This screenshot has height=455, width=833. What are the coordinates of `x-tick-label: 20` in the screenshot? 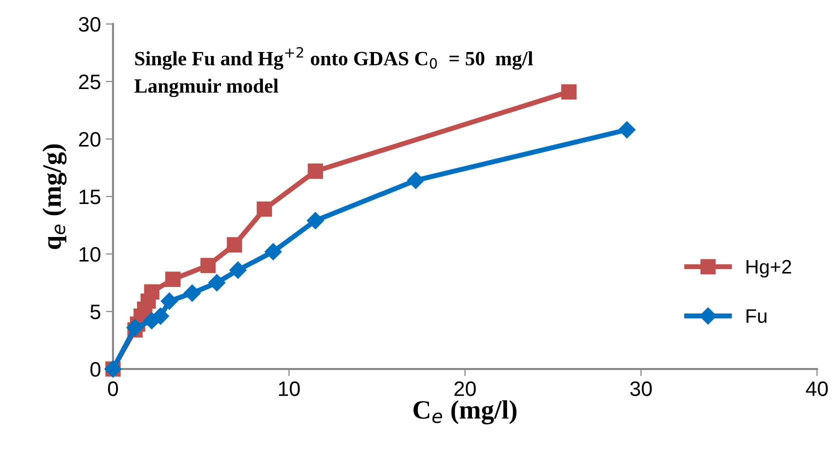 It's located at (465, 388).